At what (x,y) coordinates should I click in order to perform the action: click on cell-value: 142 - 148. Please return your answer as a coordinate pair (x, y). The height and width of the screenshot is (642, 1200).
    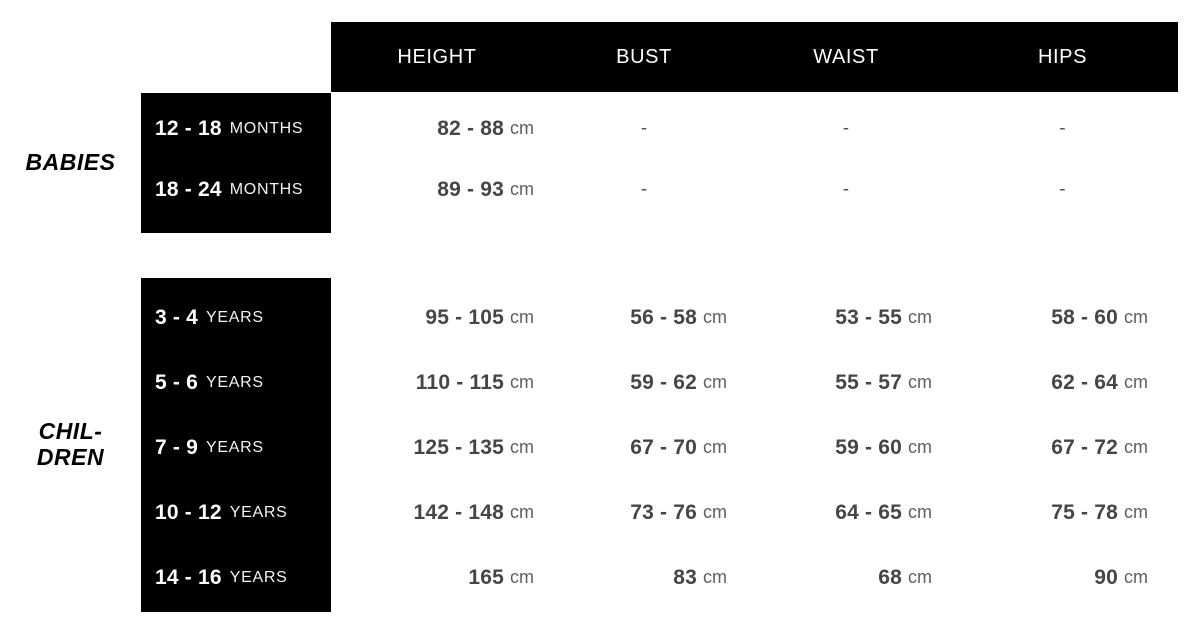
    Looking at the image, I should click on (458, 512).